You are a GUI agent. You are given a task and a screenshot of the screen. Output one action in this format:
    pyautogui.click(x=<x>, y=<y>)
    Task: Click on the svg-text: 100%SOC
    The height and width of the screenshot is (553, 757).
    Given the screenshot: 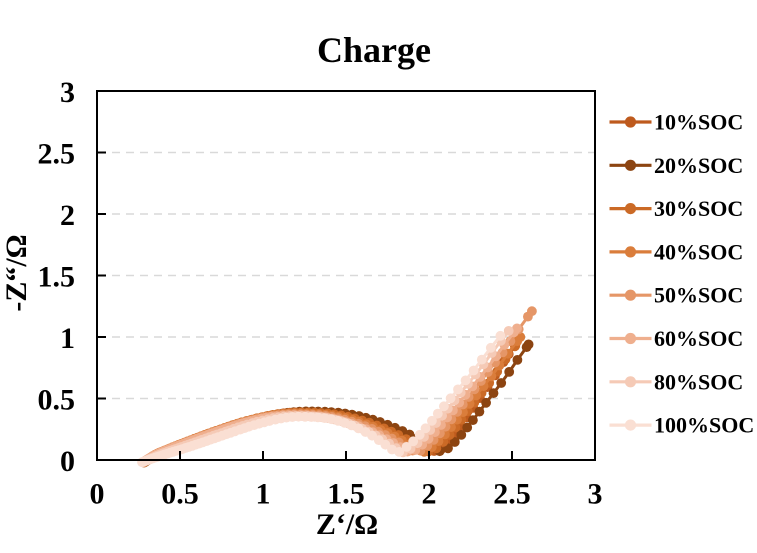 What is the action you would take?
    pyautogui.click(x=704, y=425)
    